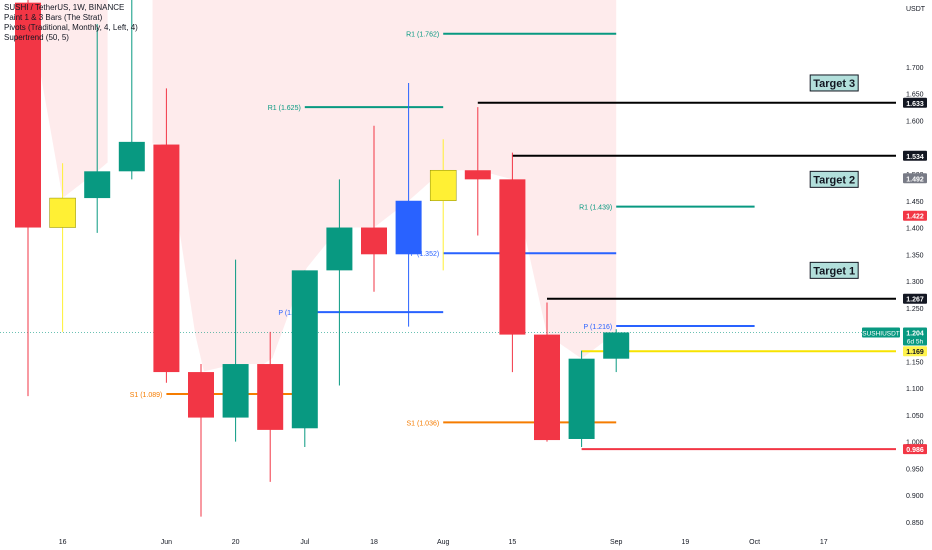 This screenshot has width=932, height=550. I want to click on symbol-title: SUSHI / TetherUS, 1W, BINANCE, so click(64, 7).